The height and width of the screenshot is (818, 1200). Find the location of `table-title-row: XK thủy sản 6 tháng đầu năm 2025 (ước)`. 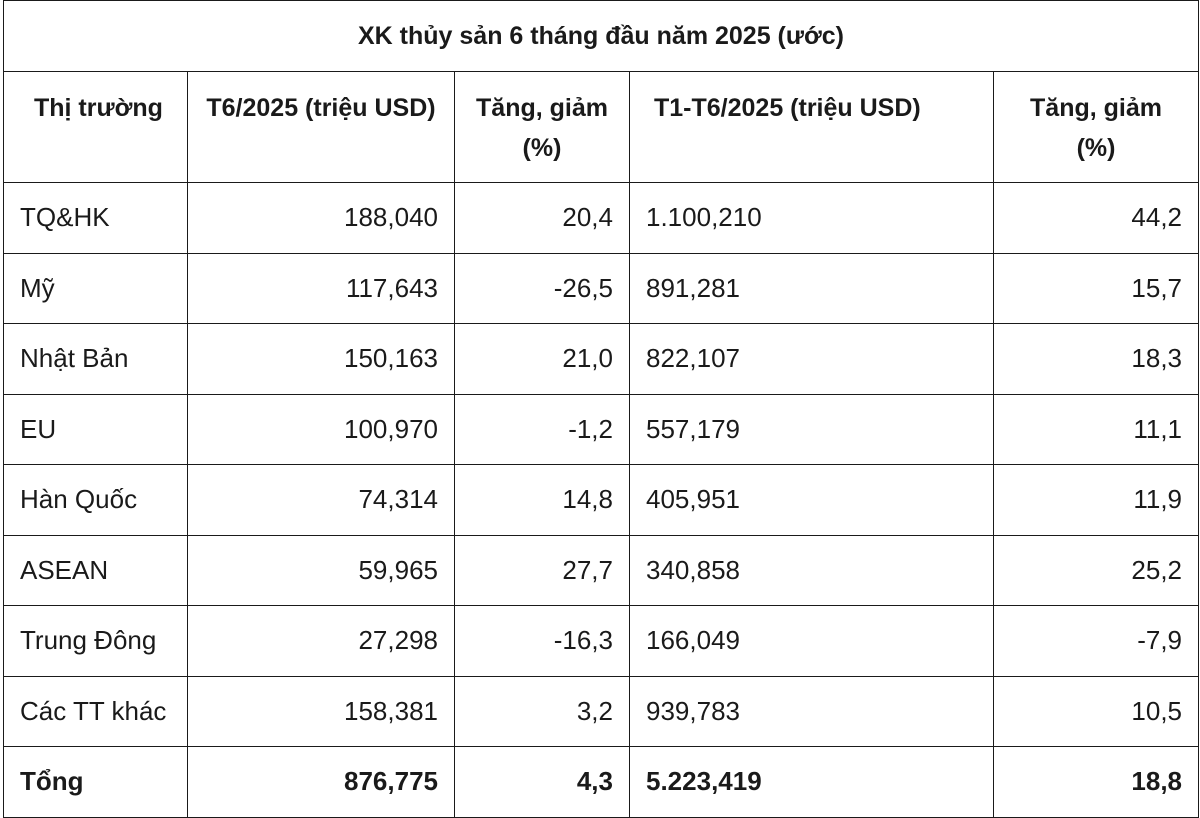

table-title-row: XK thủy sản 6 tháng đầu năm 2025 (ước) is located at coordinates (601, 36).